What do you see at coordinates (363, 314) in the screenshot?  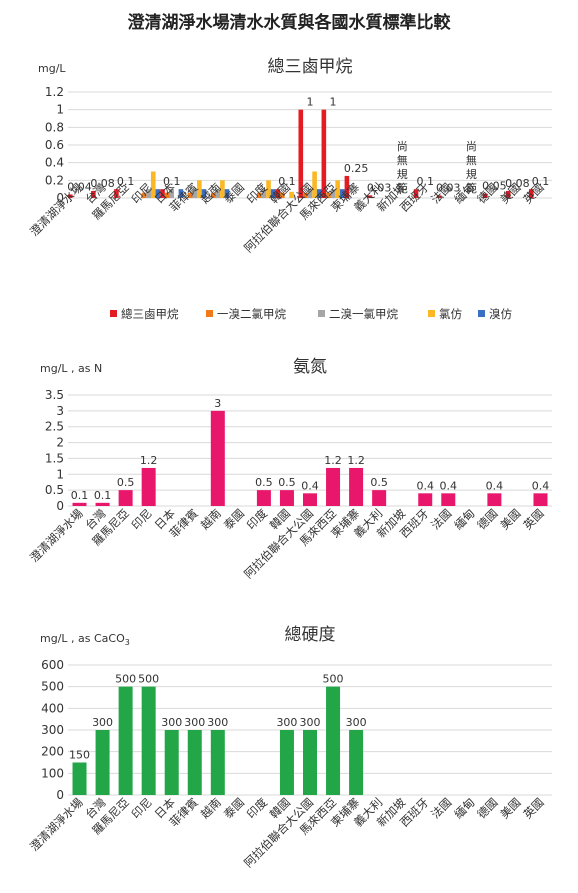 I see `legend-label: 二溴一氯甲烷` at bounding box center [363, 314].